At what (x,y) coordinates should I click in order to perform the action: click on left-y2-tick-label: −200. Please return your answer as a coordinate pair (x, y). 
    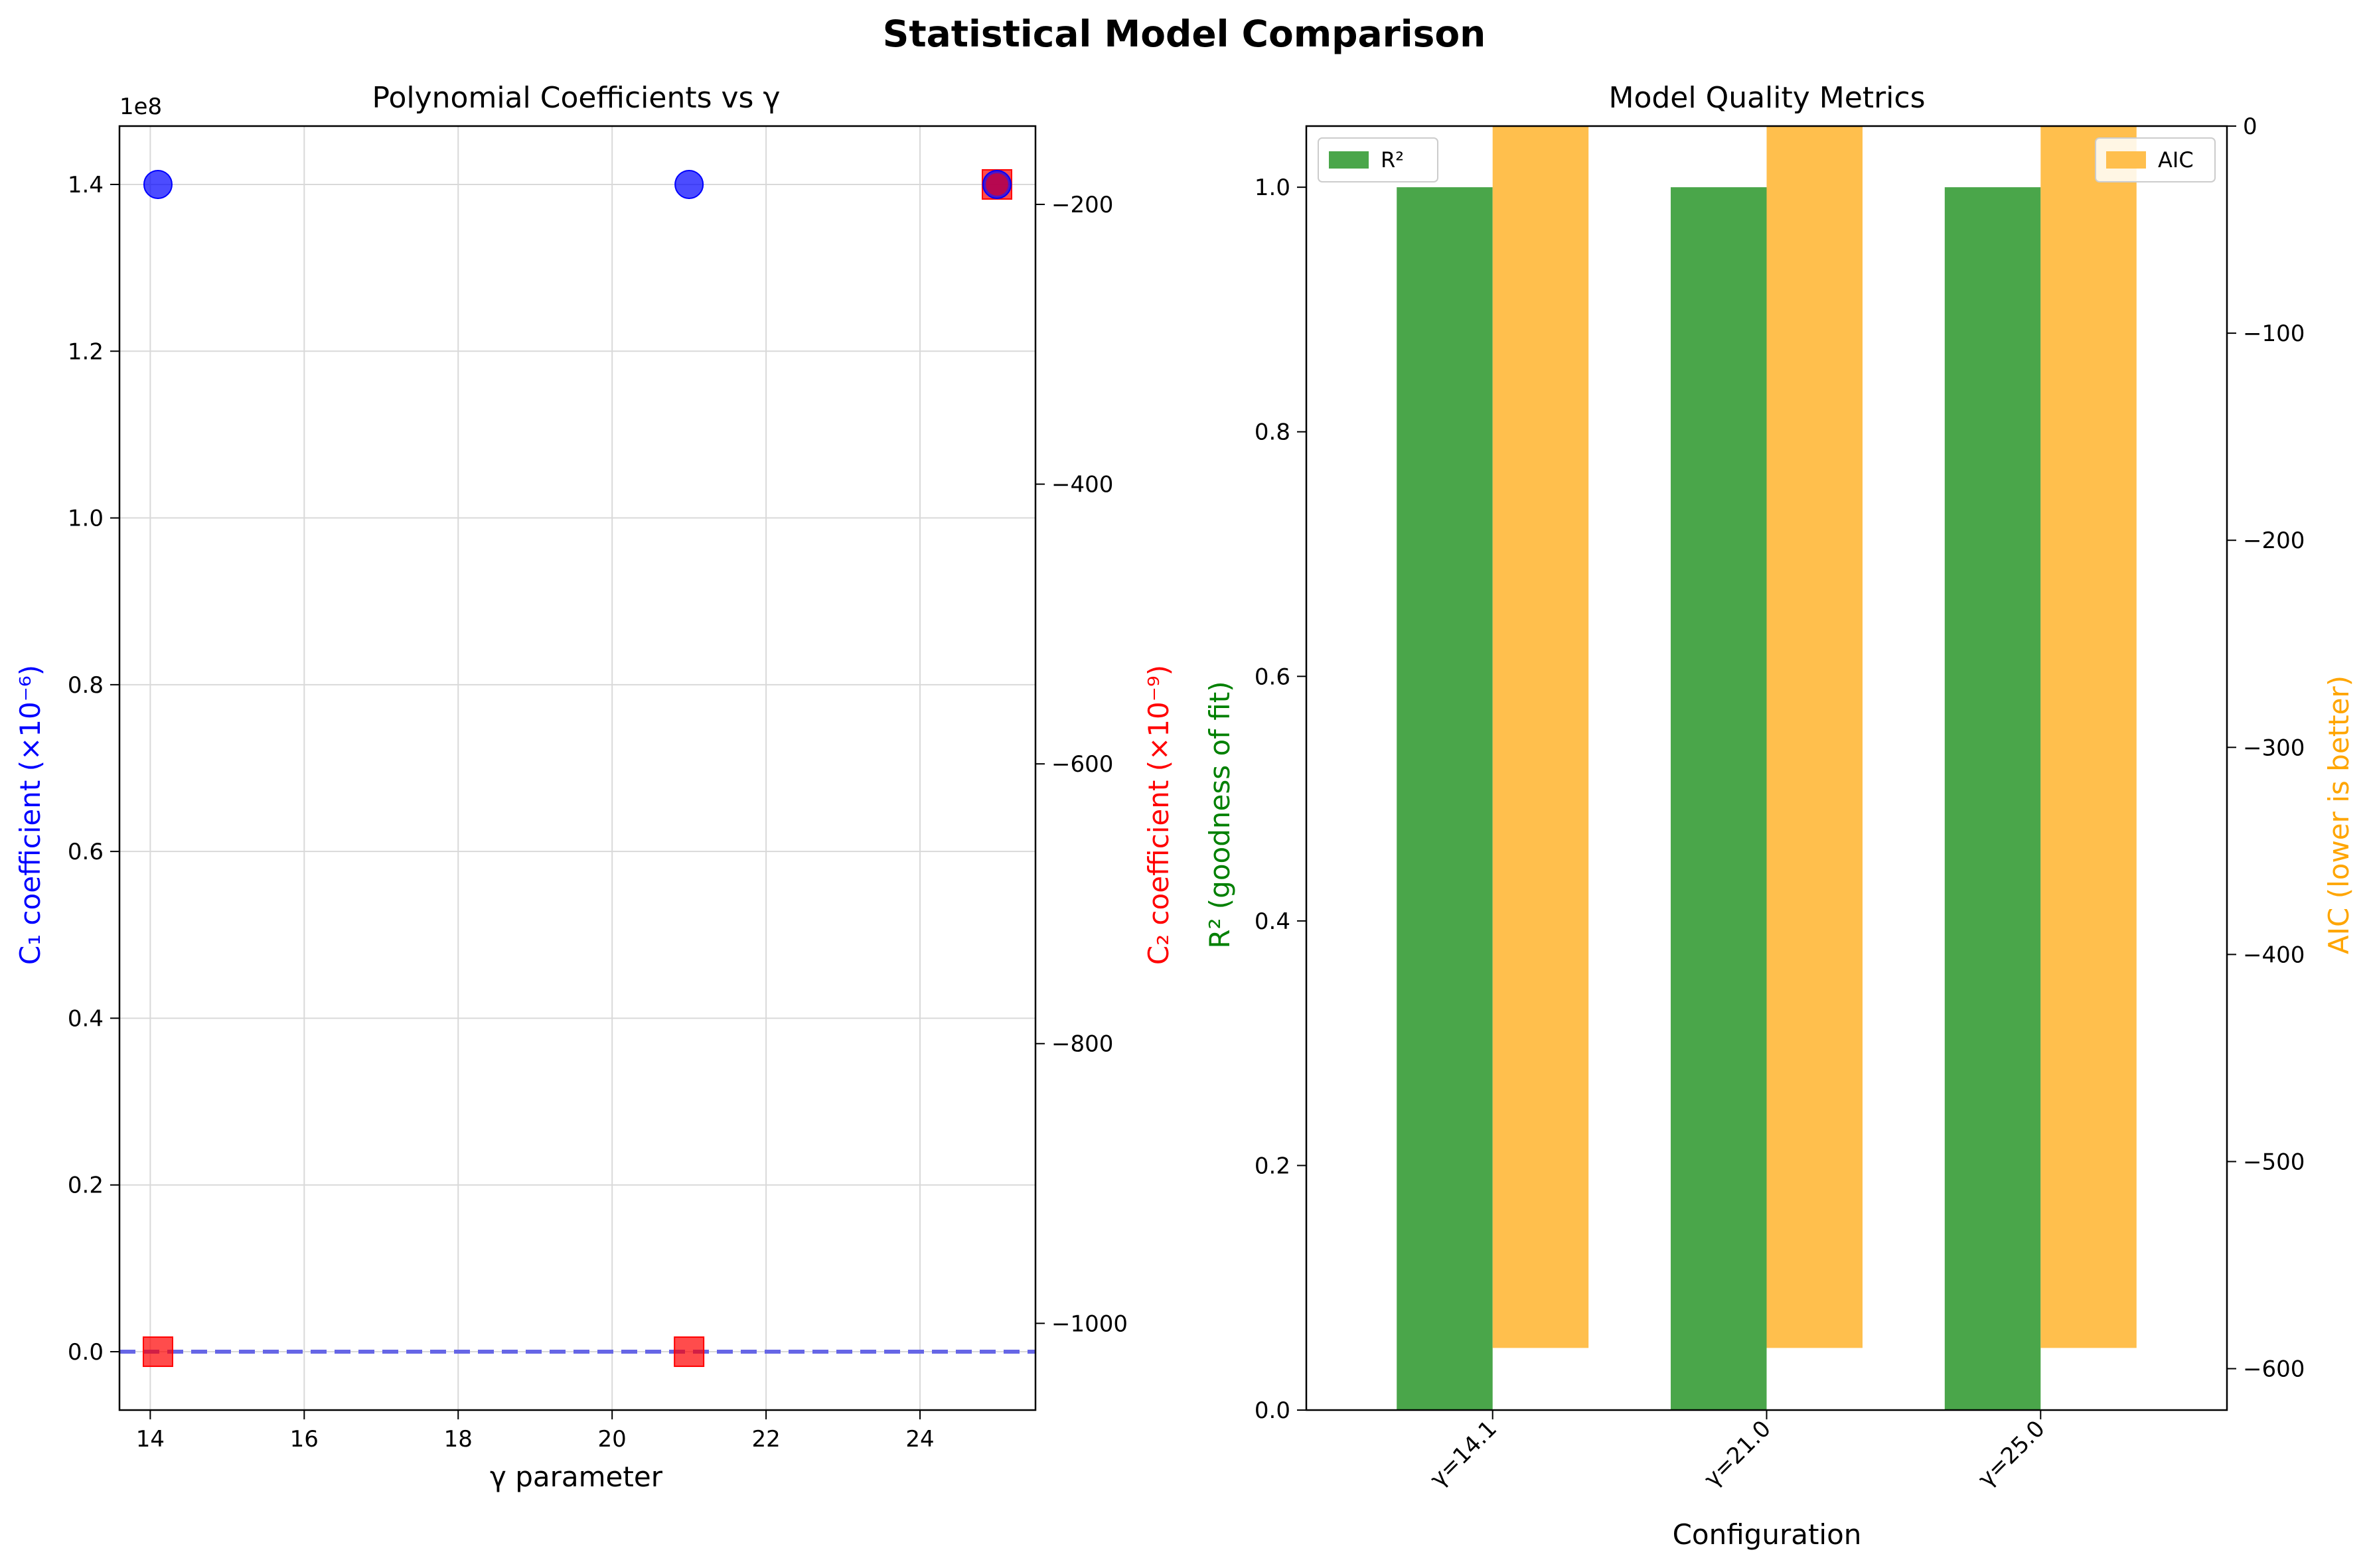
    Looking at the image, I should click on (1082, 205).